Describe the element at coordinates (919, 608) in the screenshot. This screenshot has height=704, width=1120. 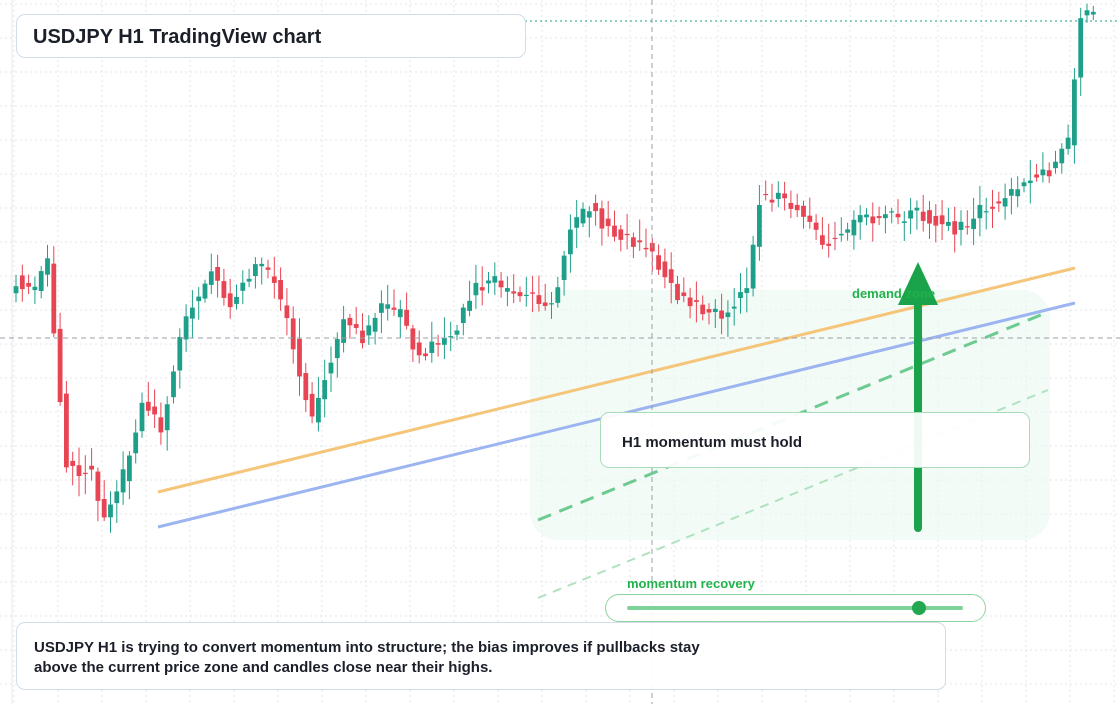
I see `slider-thumb` at that location.